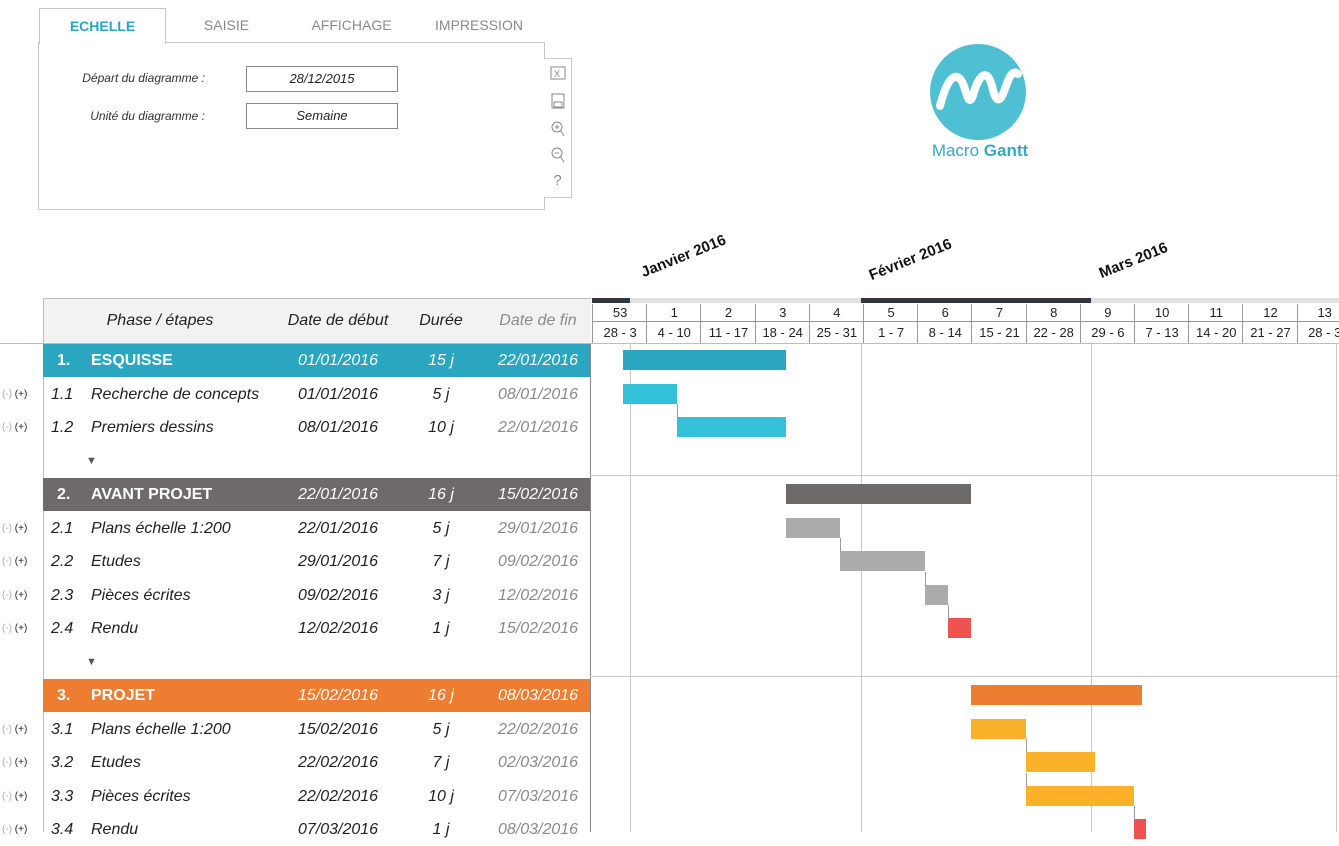 This screenshot has width=1339, height=846. What do you see at coordinates (557, 75) in the screenshot?
I see `excel-icon: X` at bounding box center [557, 75].